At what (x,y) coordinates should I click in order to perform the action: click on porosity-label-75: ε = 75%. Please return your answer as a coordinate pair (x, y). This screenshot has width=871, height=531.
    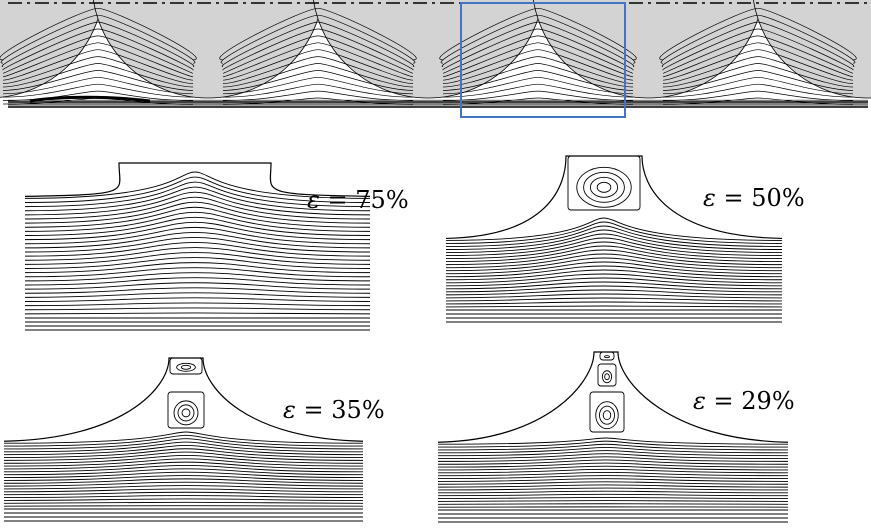
    Looking at the image, I should click on (358, 200).